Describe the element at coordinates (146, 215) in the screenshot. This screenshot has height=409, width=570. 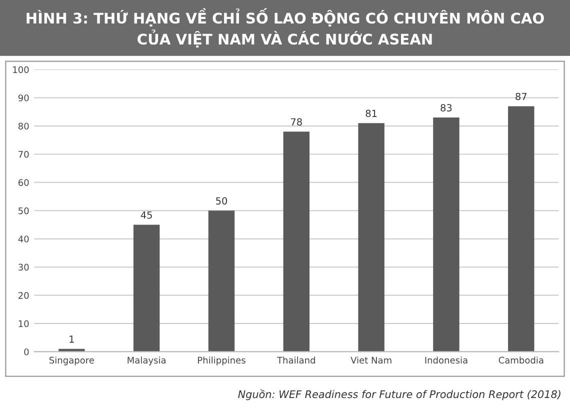
I see `data-label: 45` at that location.